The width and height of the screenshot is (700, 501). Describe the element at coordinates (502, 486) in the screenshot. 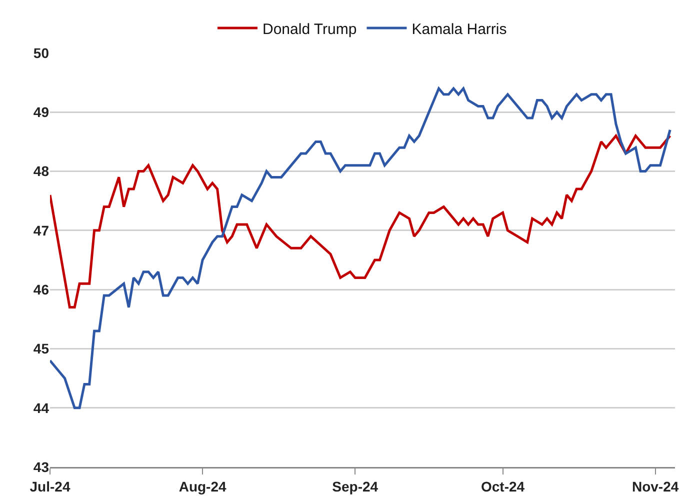

I see `x-tick-label: Oct-24` at that location.